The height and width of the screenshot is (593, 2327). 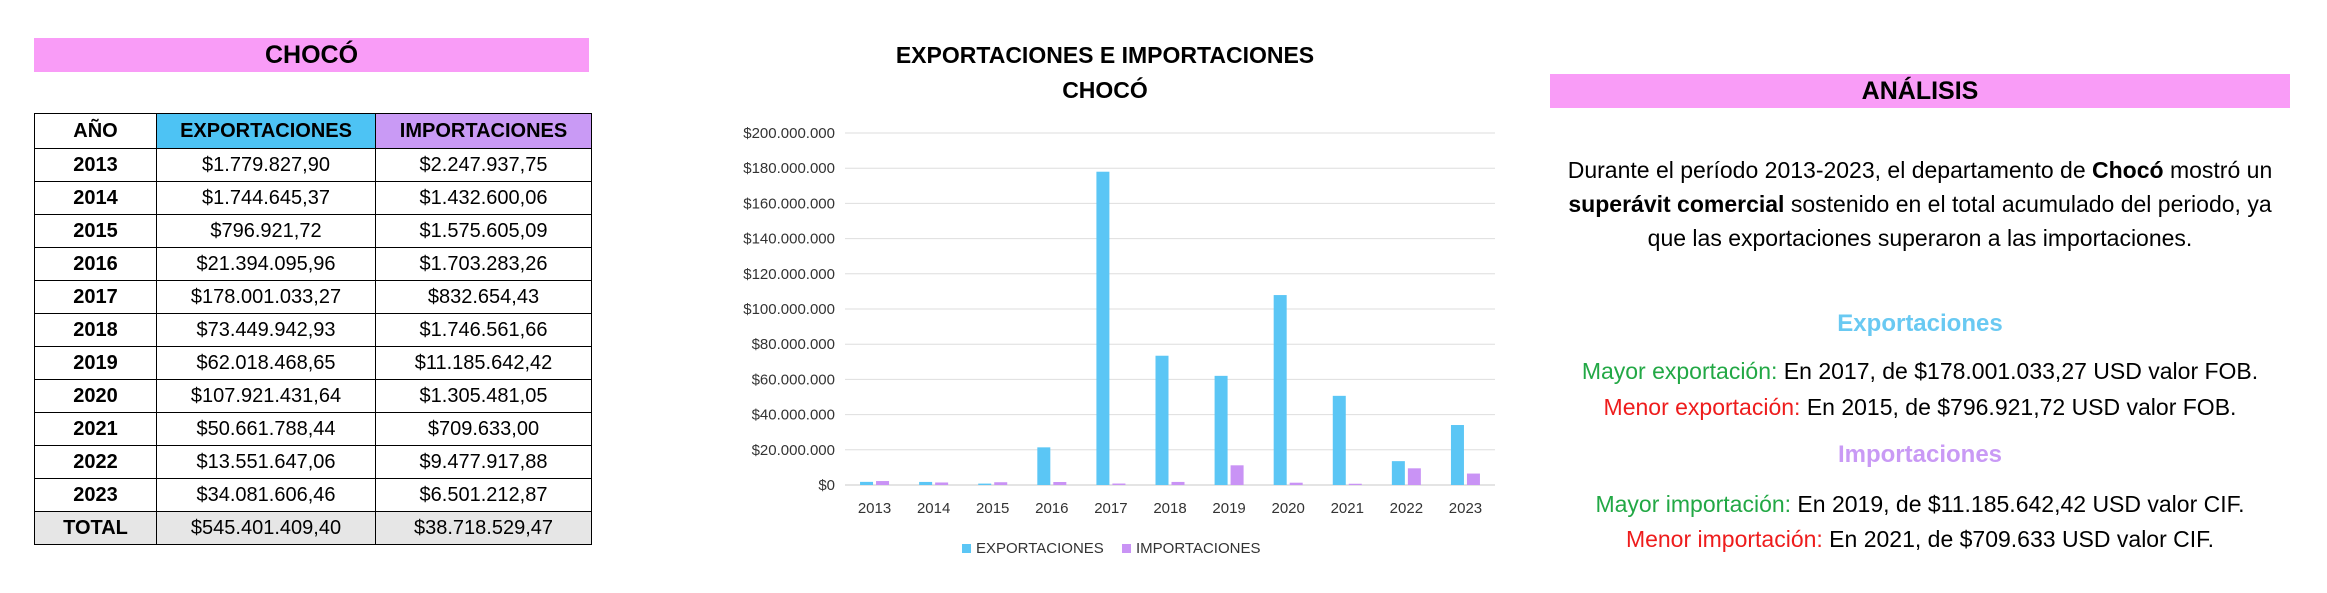 What do you see at coordinates (1287, 508) in the screenshot?
I see `x-tick-label: 2020` at bounding box center [1287, 508].